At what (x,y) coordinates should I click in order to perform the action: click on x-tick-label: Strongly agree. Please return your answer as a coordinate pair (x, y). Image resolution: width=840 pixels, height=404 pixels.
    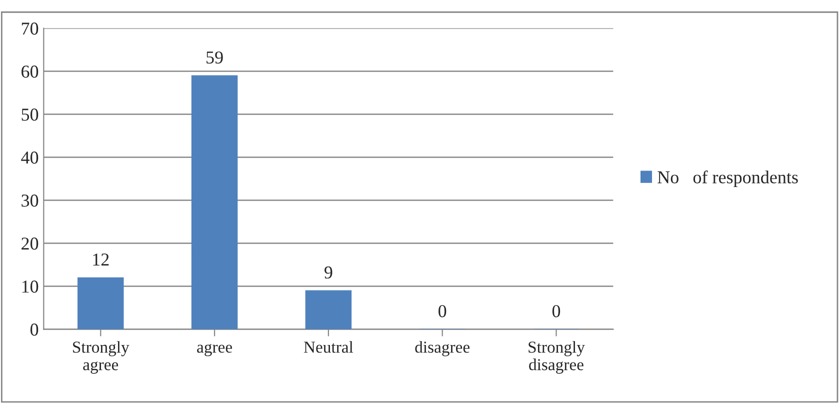
    Looking at the image, I should click on (101, 357).